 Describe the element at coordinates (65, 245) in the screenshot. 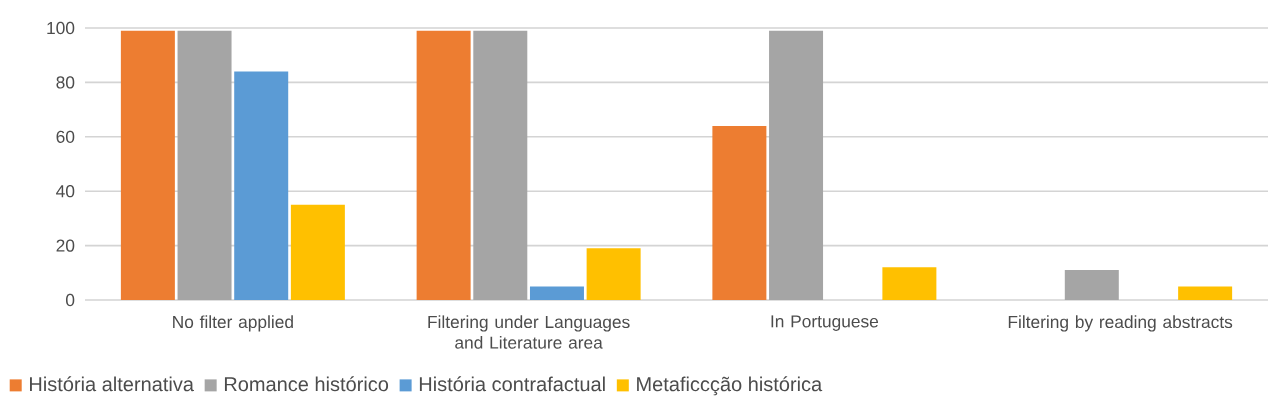

I see `y-tick-label: 20` at that location.